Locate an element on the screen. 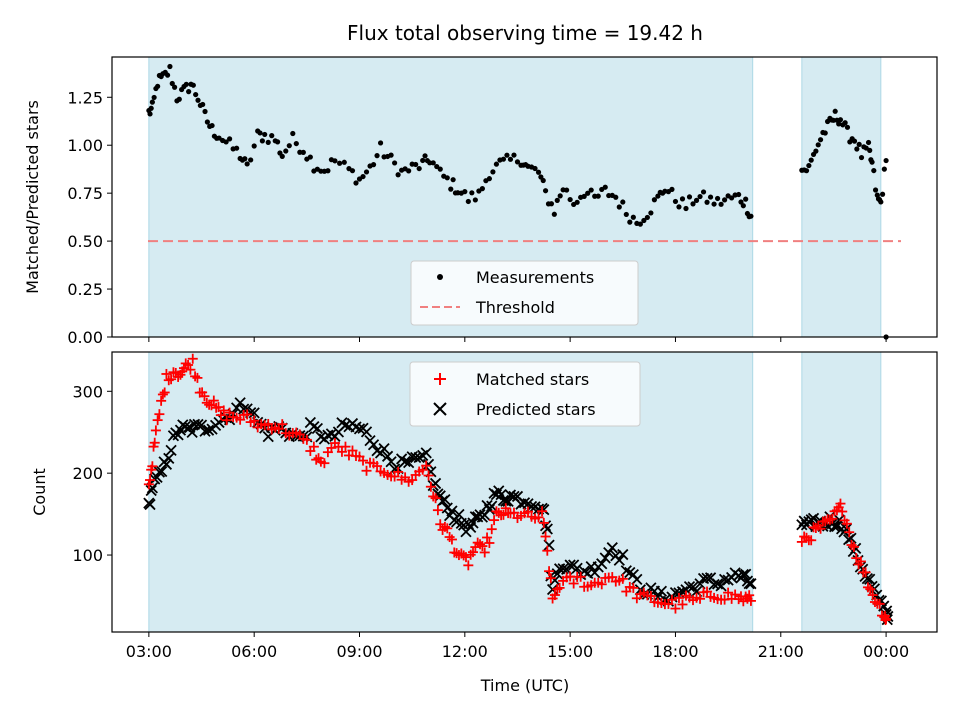  x-tick-label: 18:00 is located at coordinates (675, 651).